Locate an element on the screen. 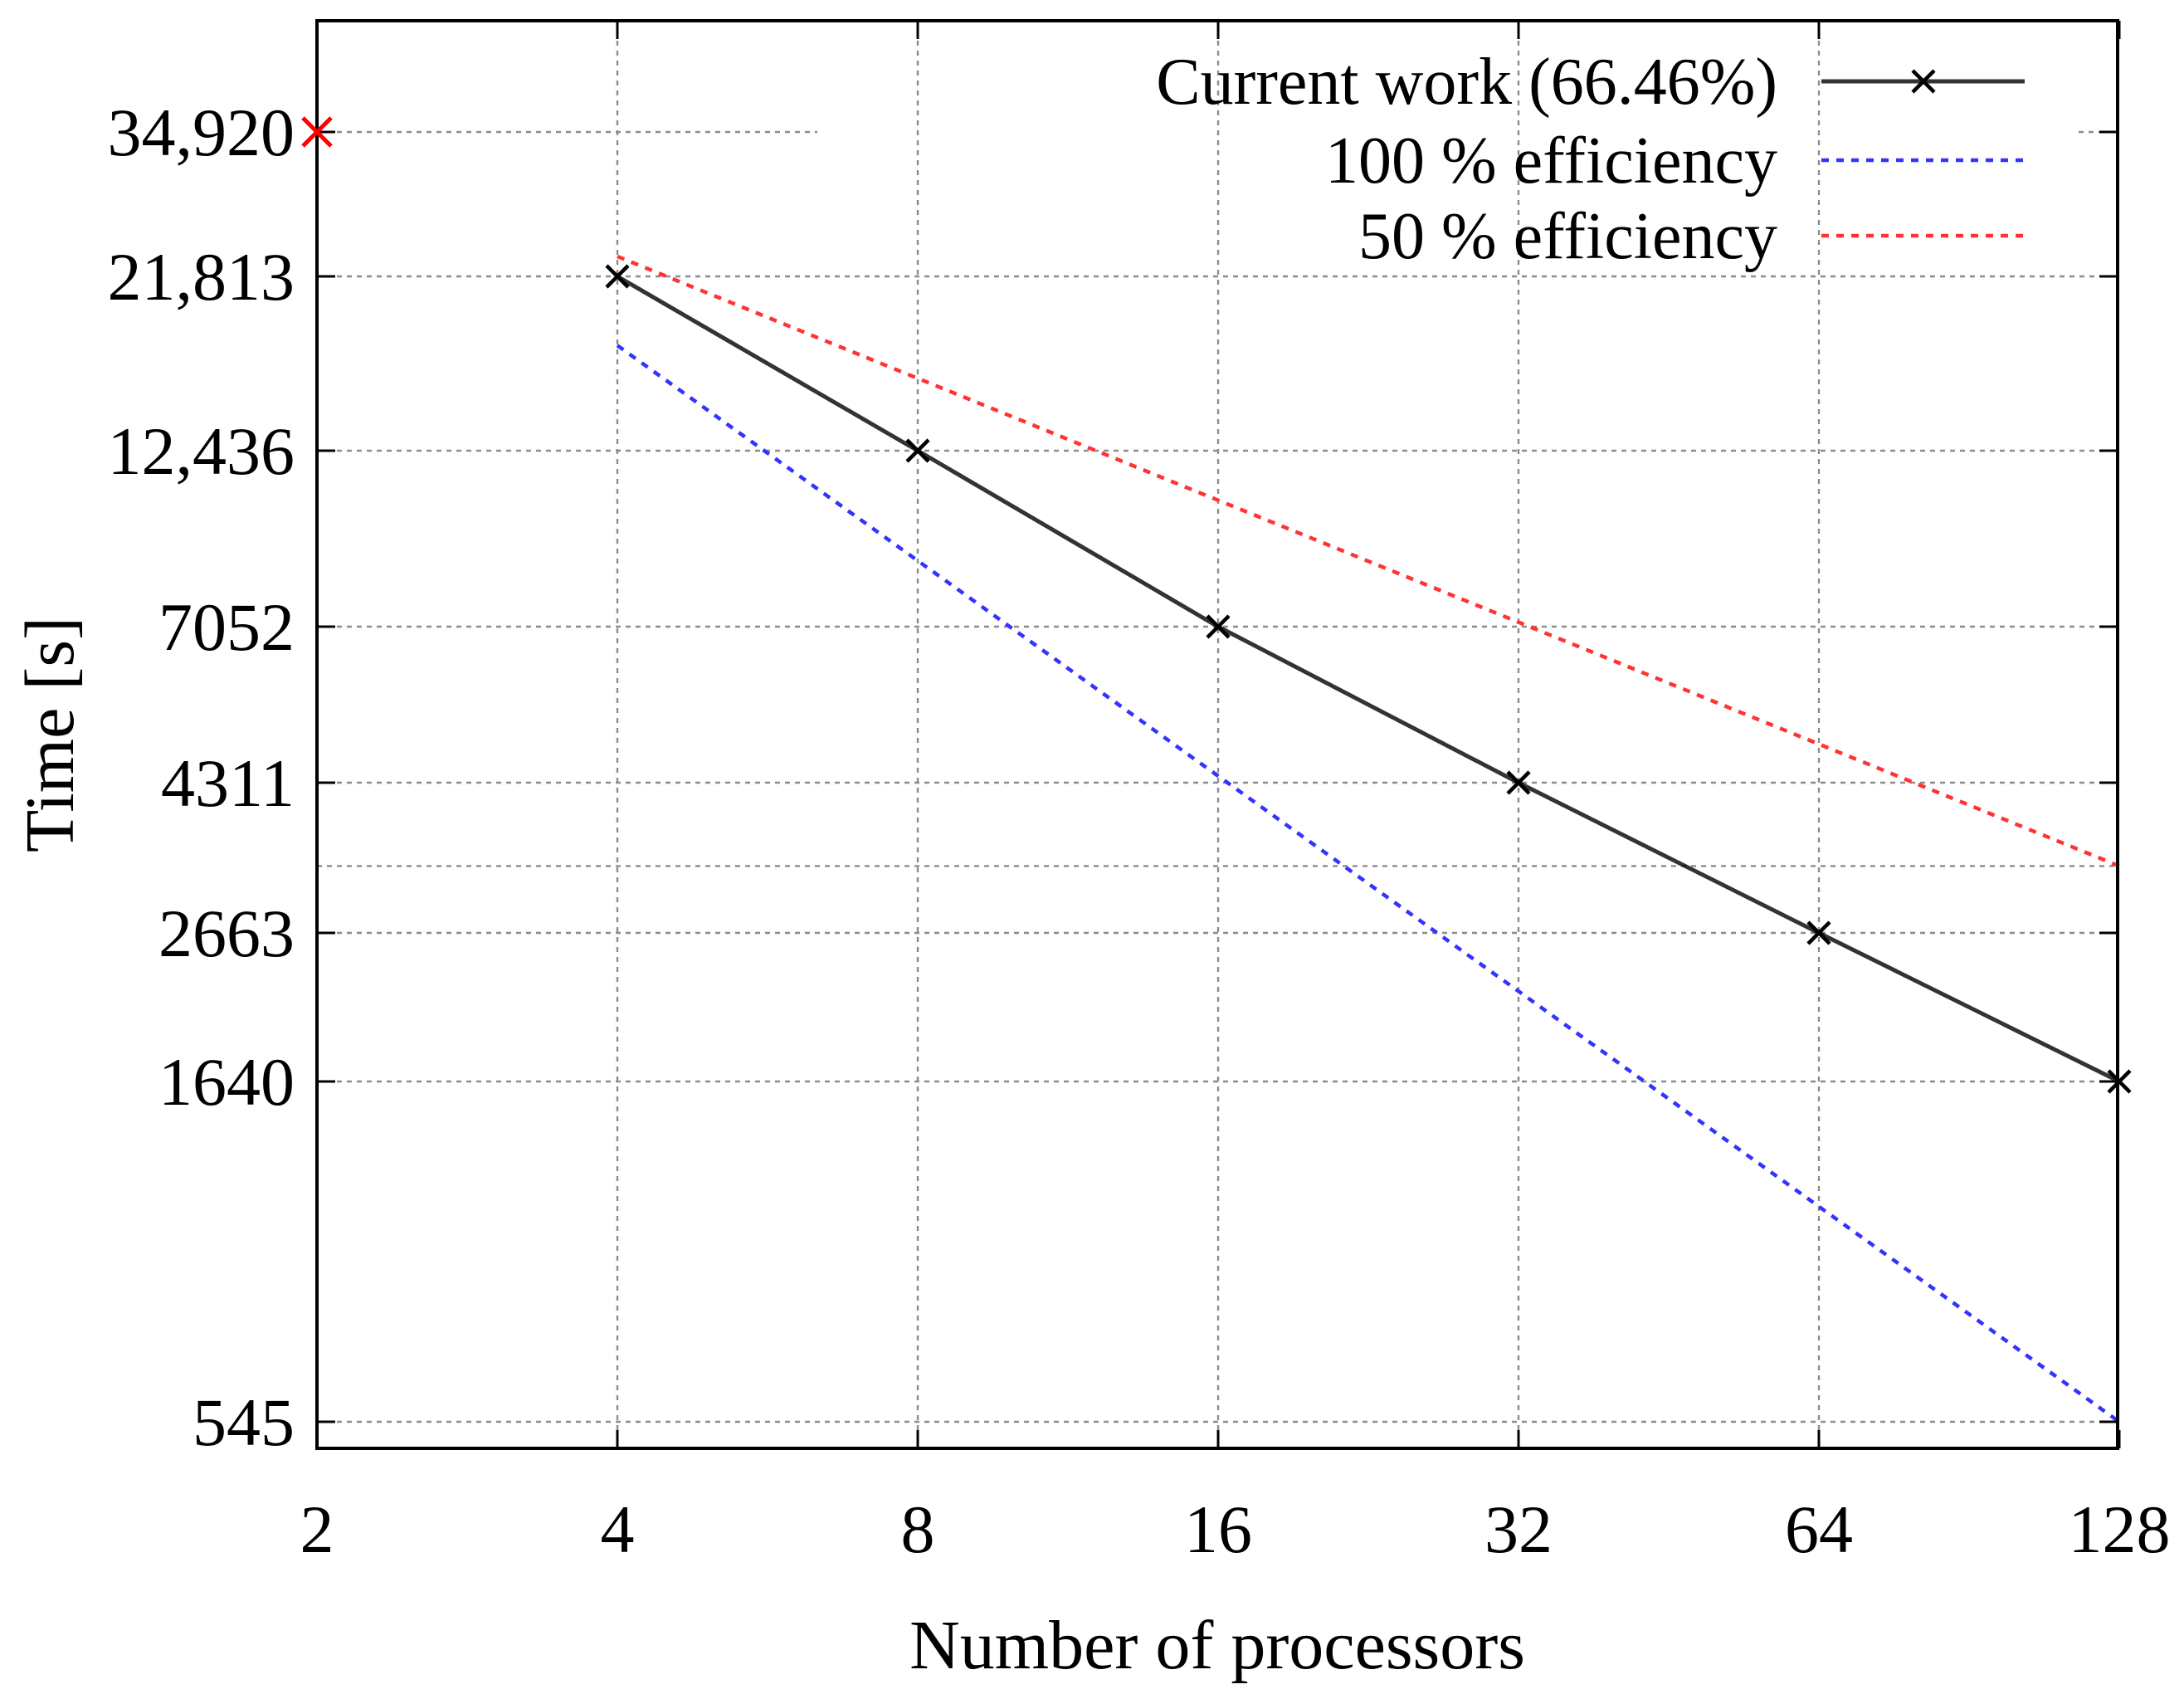  y-tick-label: 21,813 is located at coordinates (201, 277).